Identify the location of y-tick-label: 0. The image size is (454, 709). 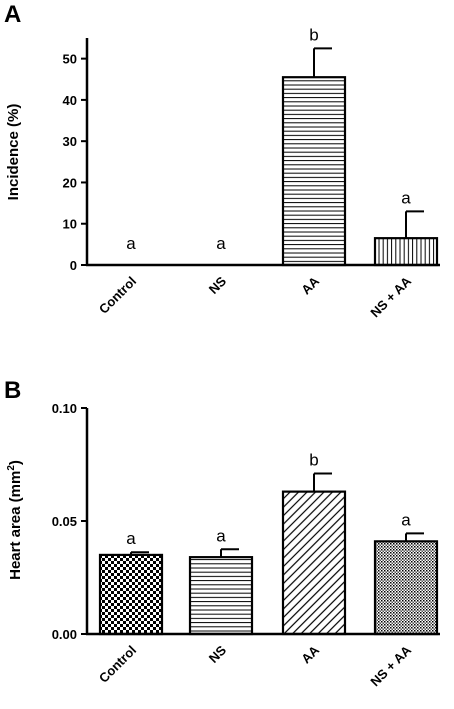
(73, 265).